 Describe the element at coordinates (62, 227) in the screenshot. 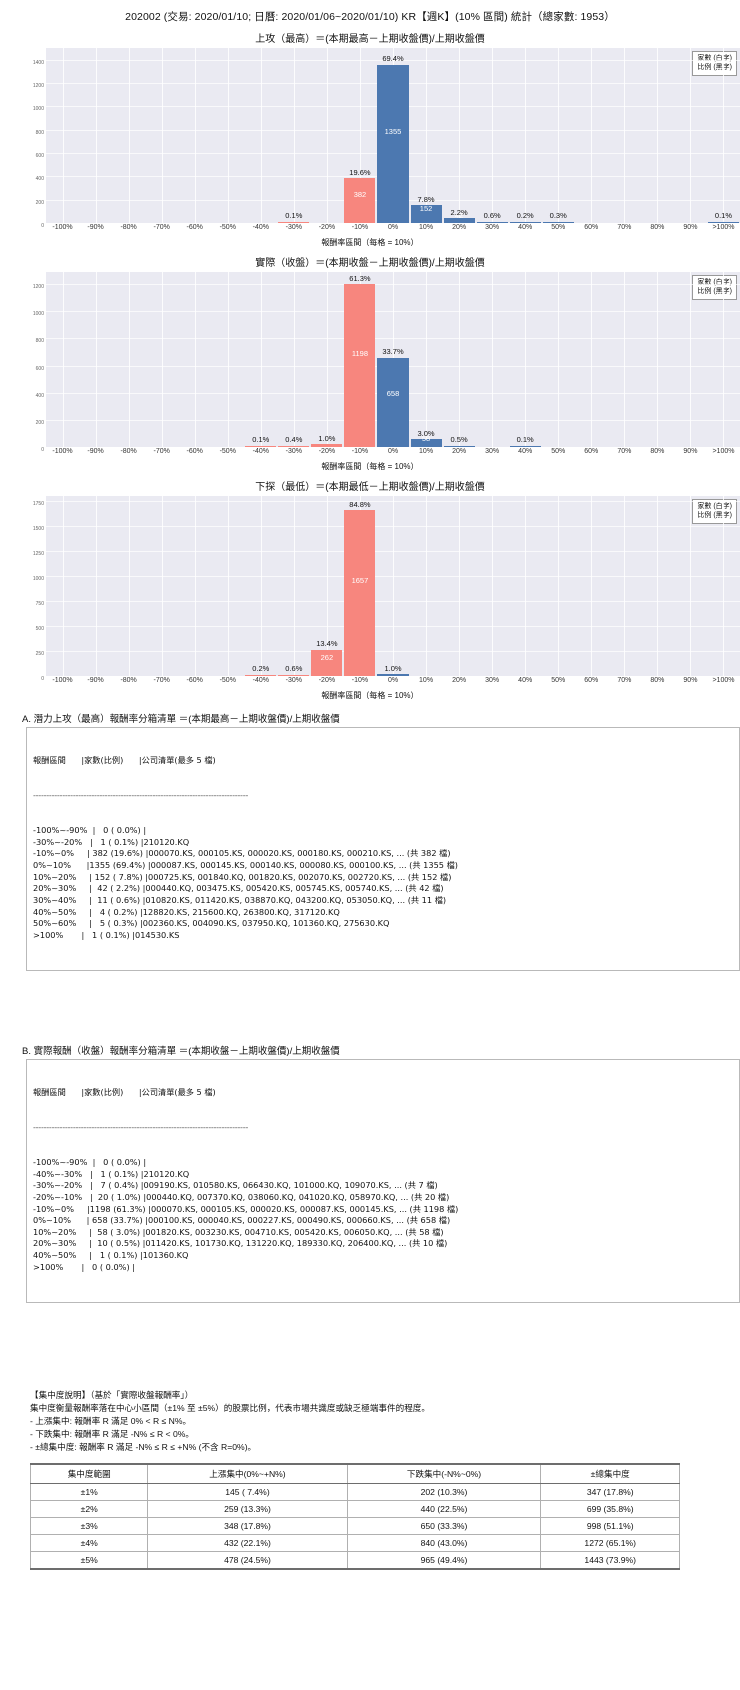

I see `x-tick-label: -100%` at that location.